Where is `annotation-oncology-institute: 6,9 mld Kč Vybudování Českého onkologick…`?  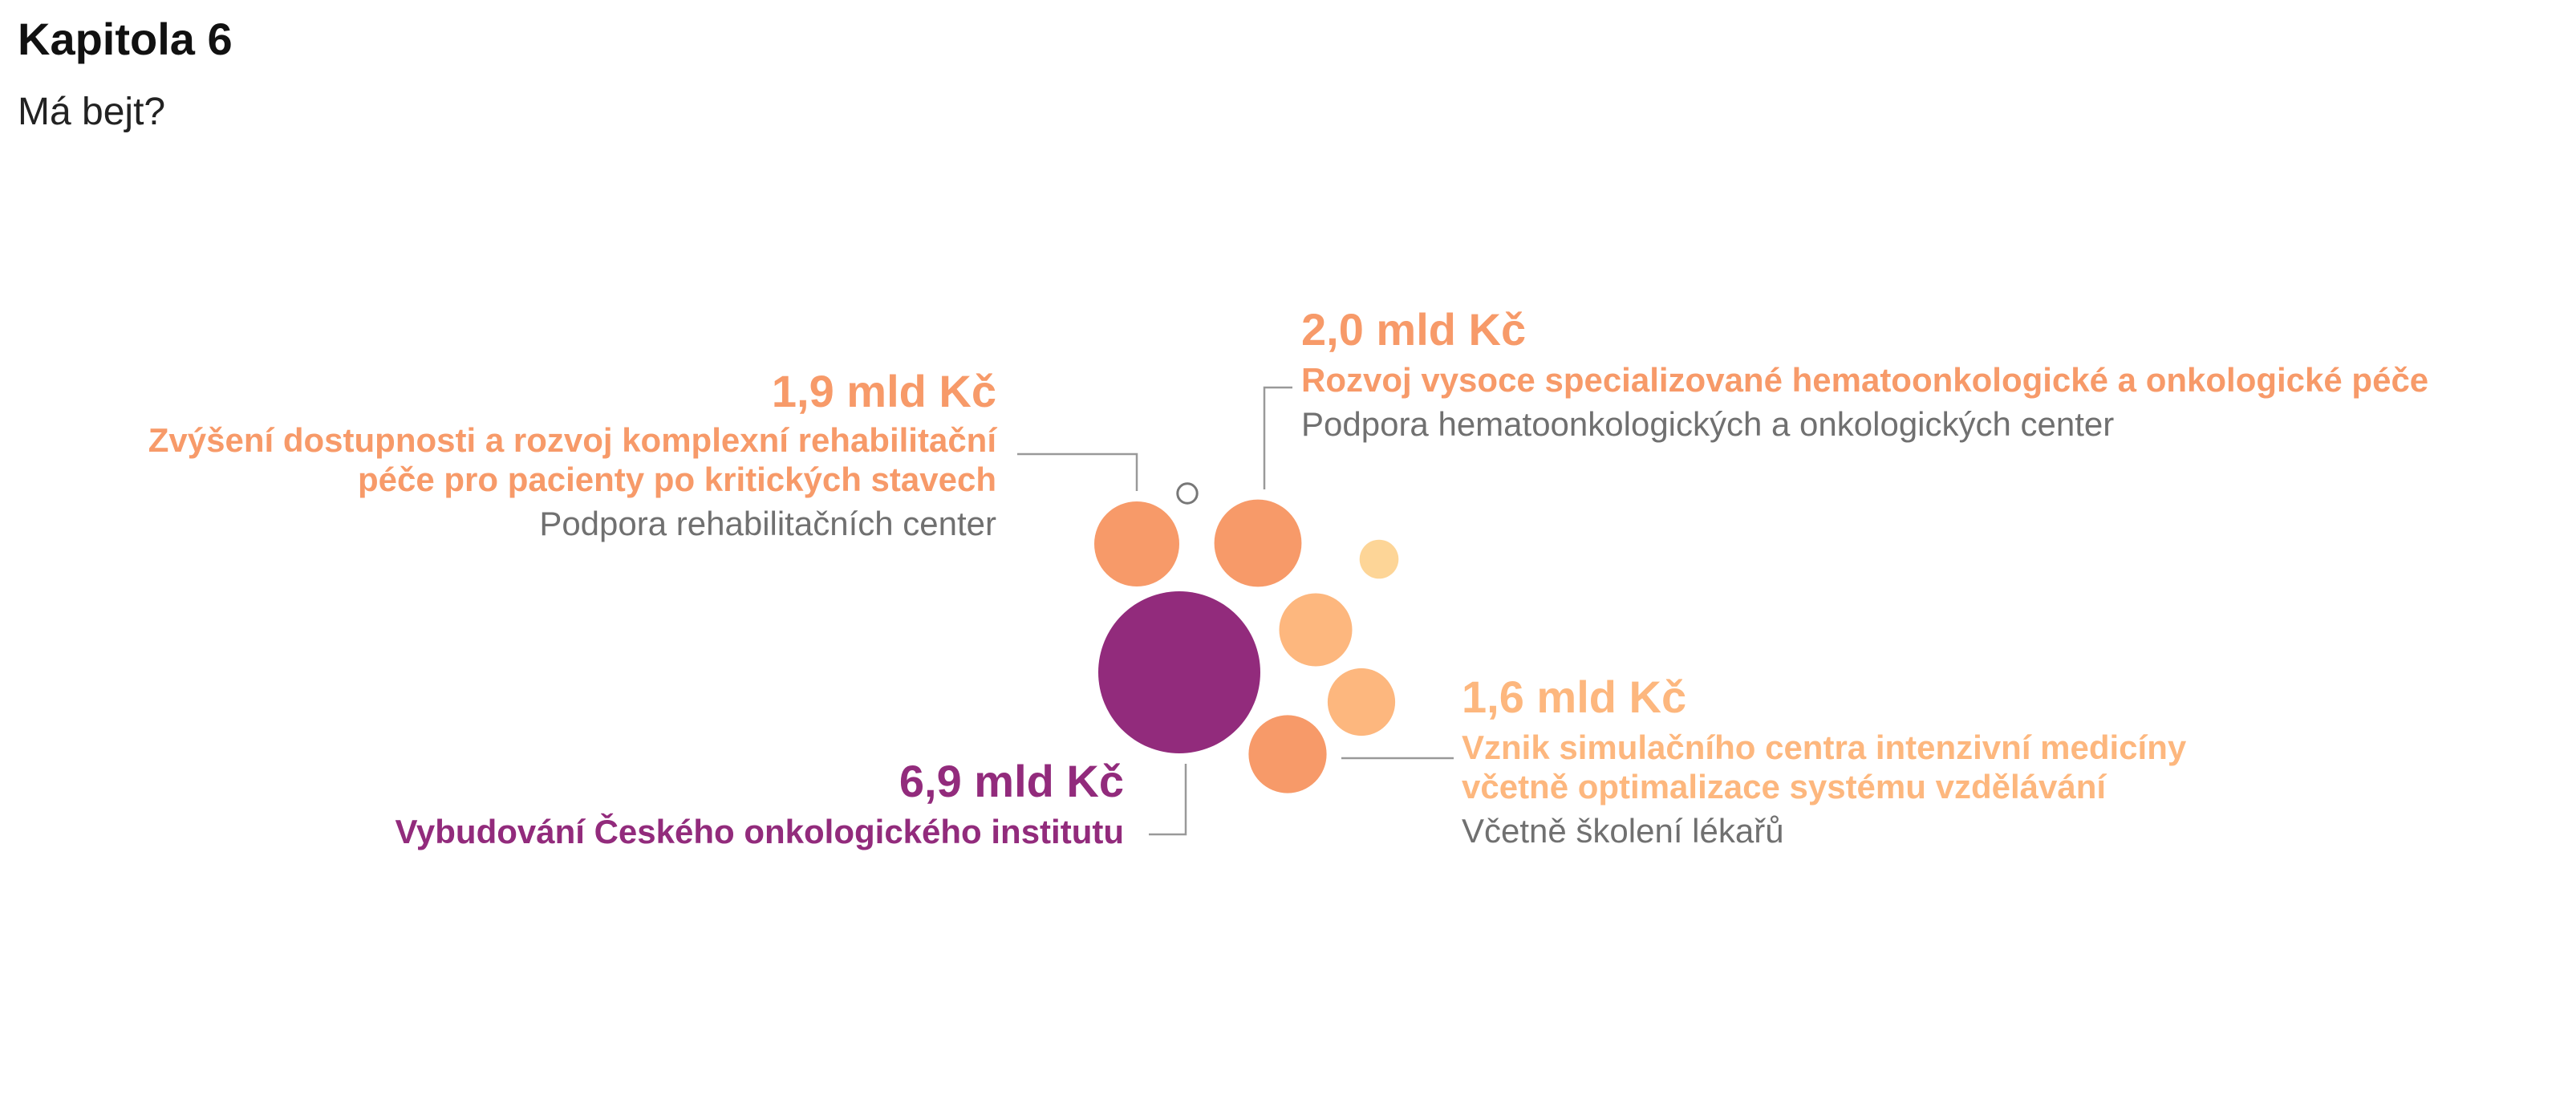
annotation-oncology-institute: 6,9 mld Kč Vybudování Českého onkologick… is located at coordinates (759, 805).